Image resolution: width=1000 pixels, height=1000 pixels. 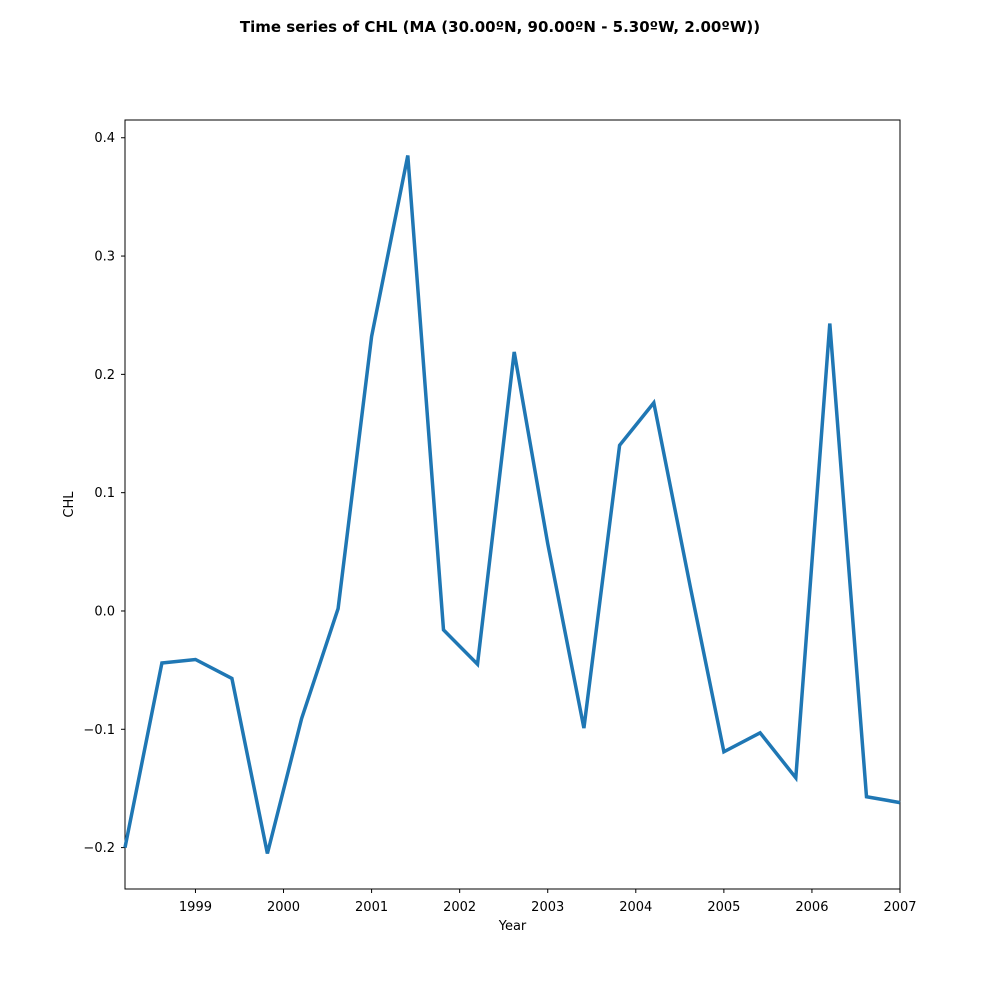 I want to click on x-tick-label: 2003, so click(x=547, y=907).